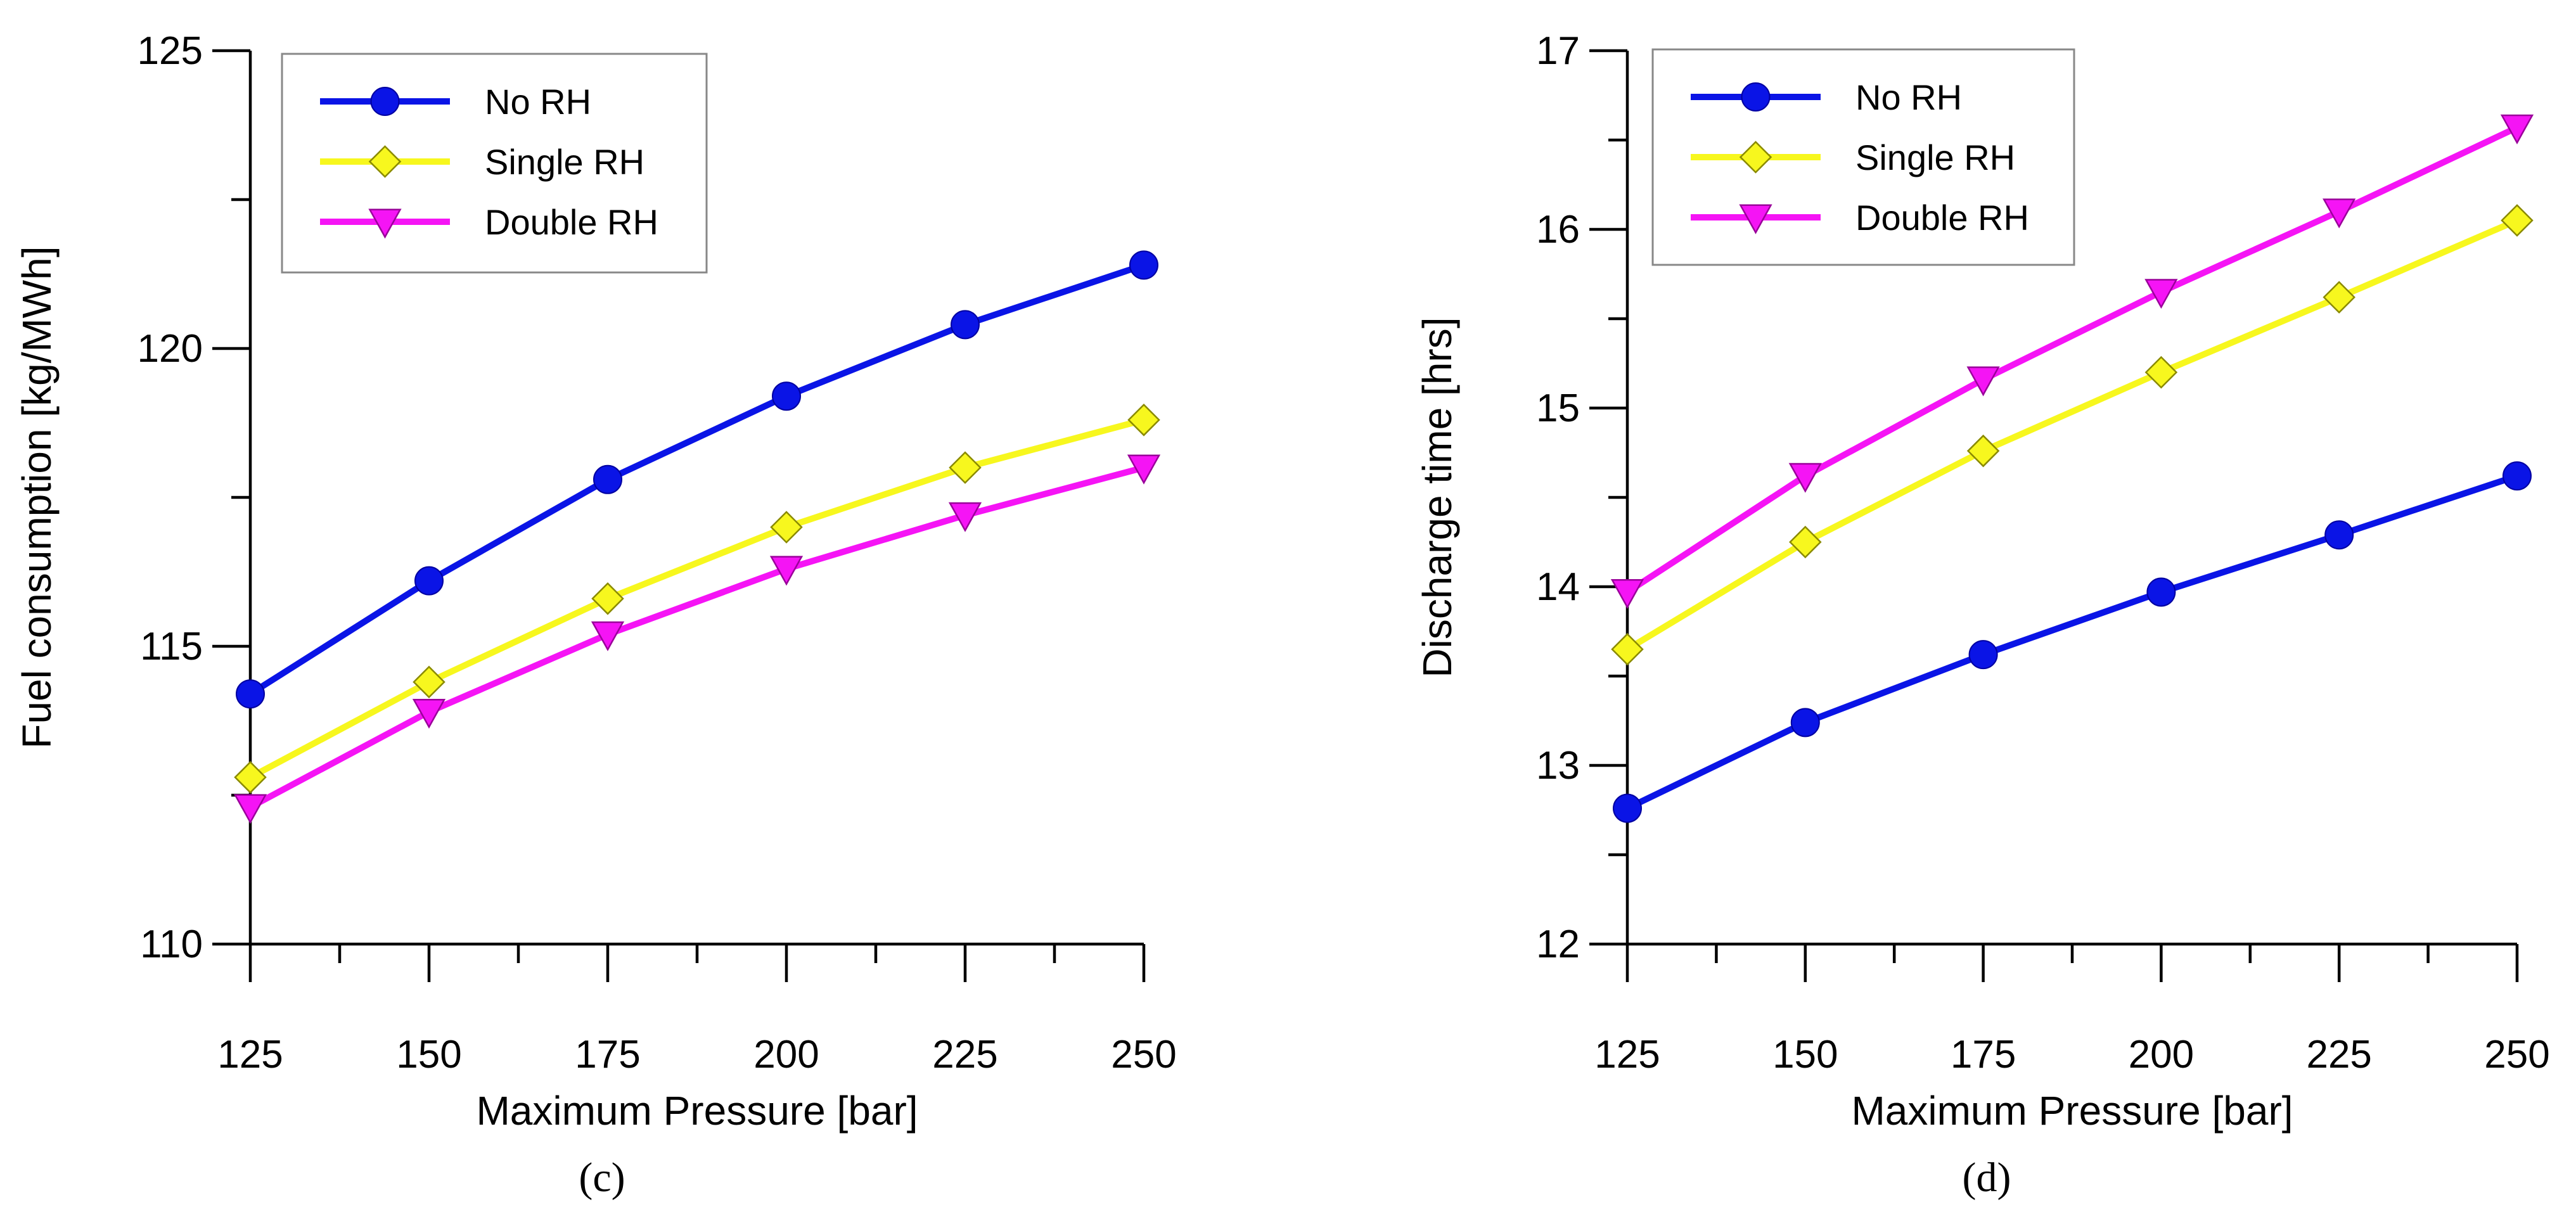 The image size is (2576, 1214). I want to click on panel-label: (d), so click(1987, 1177).